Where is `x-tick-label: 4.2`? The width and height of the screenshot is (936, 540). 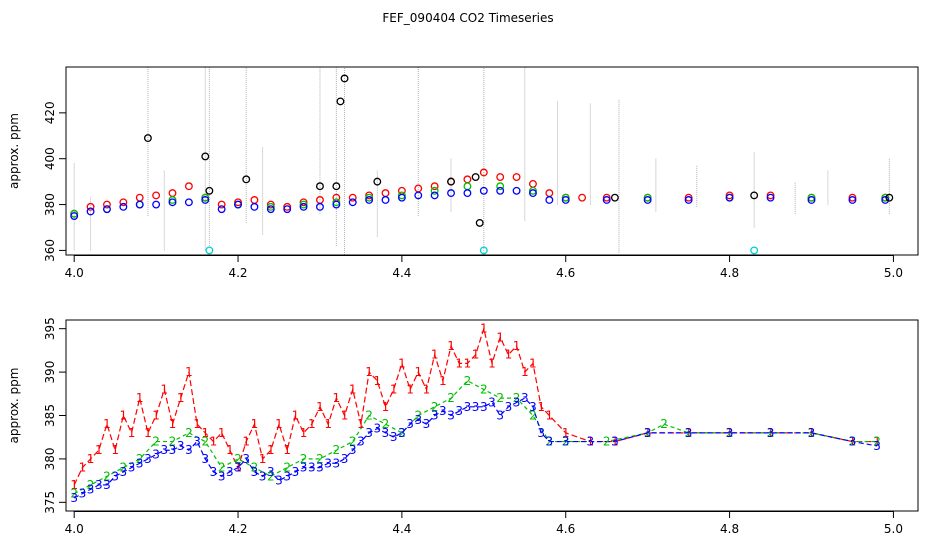
x-tick-label: 4.2 is located at coordinates (237, 529).